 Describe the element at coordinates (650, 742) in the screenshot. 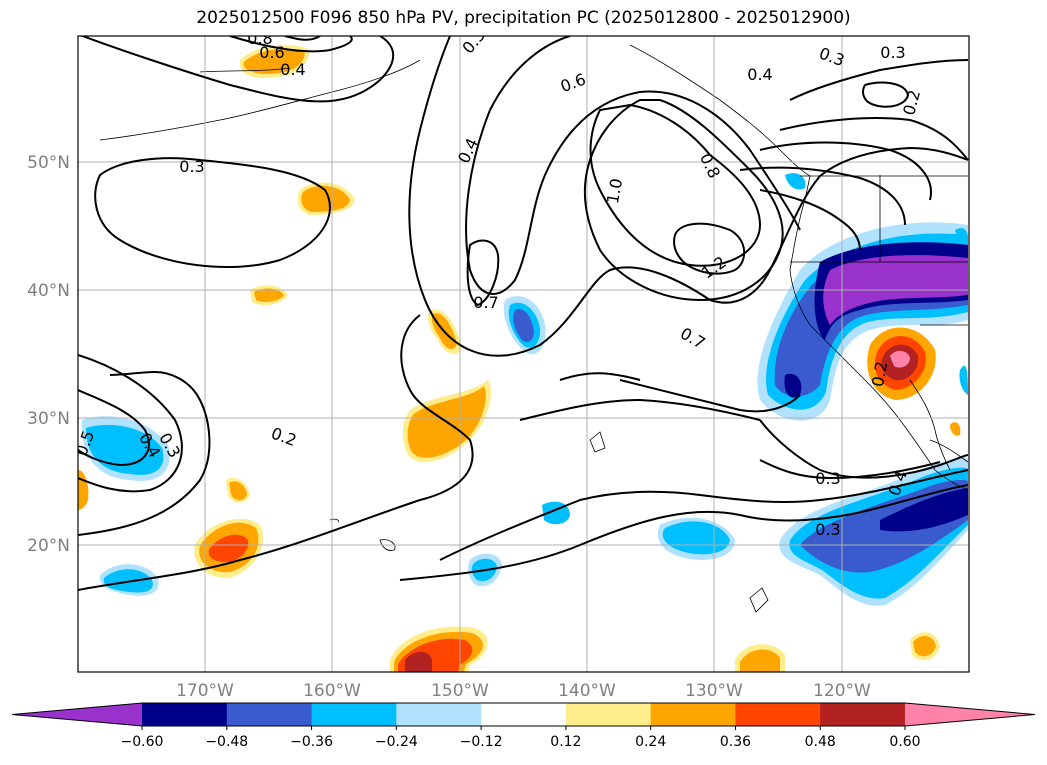

I see `colorbar-tick-label: 0.24` at that location.